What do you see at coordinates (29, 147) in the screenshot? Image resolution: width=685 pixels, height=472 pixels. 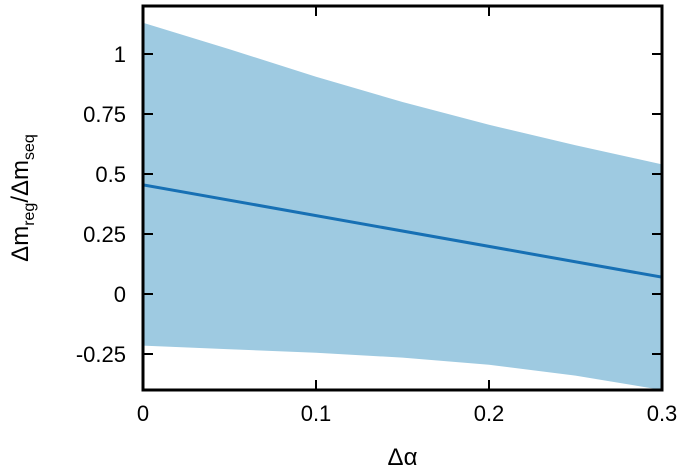 I see `y-axis-label-subscript: seq` at bounding box center [29, 147].